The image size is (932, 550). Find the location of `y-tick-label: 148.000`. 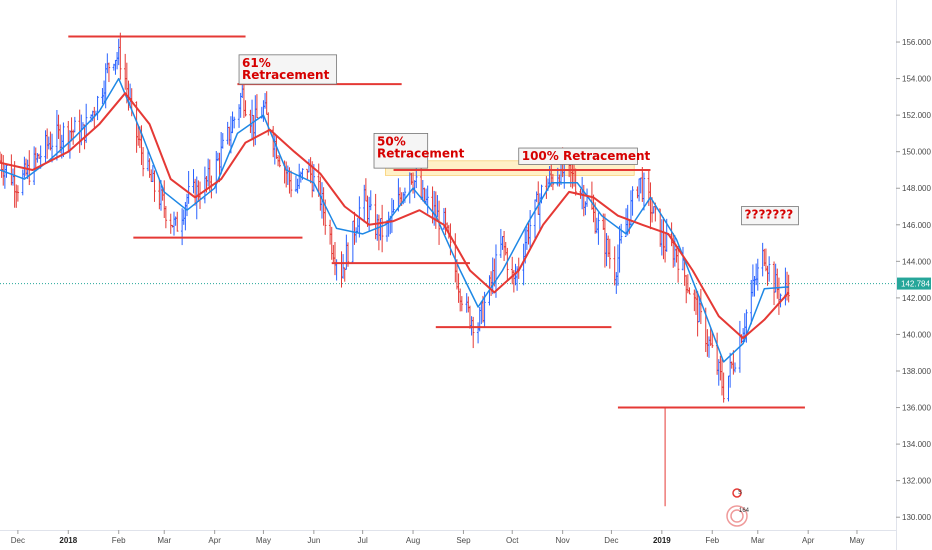

y-tick-label: 148.000 is located at coordinates (916, 188).